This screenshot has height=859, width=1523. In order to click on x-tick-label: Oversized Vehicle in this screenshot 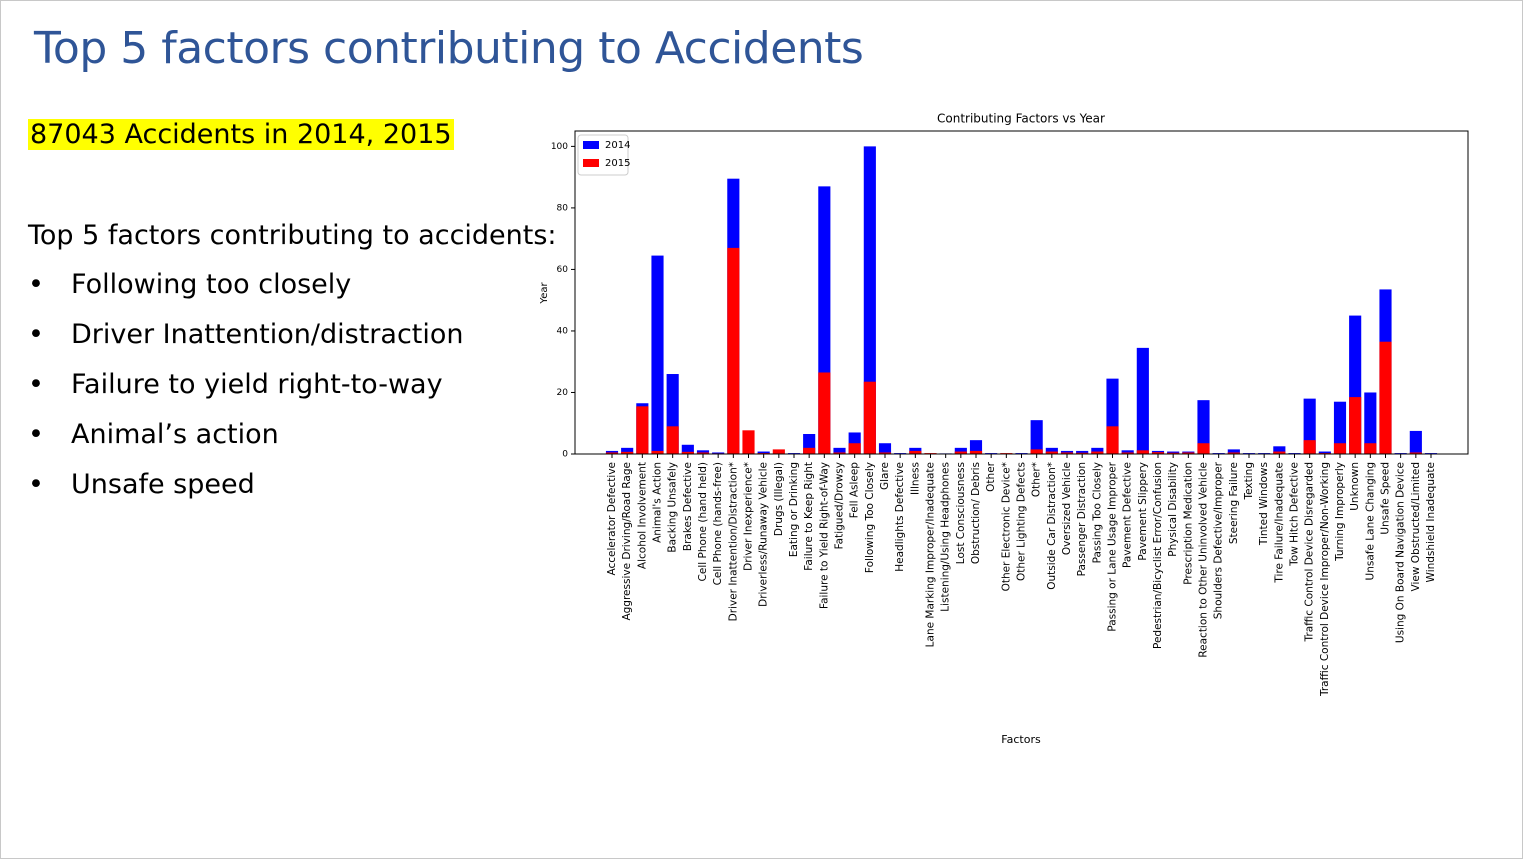, I will do `click(1067, 508)`.